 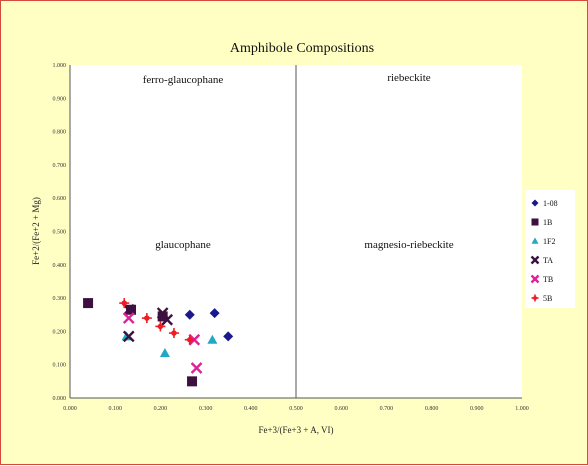 I want to click on y-tick-label: 0.900, so click(x=60, y=99).